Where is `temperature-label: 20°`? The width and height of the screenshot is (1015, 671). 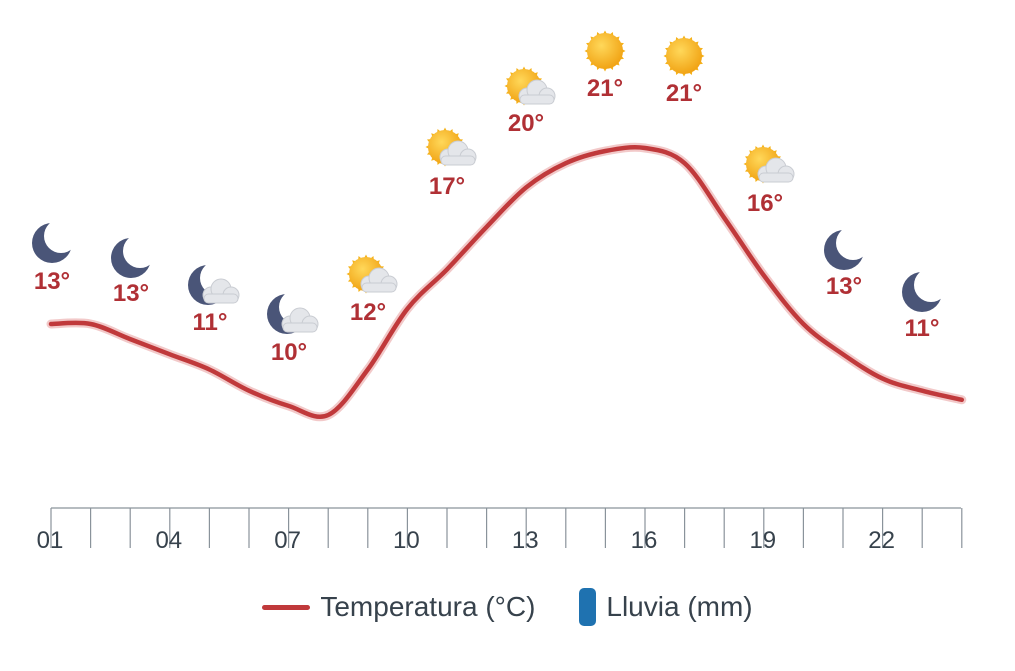
temperature-label: 20° is located at coordinates (526, 123).